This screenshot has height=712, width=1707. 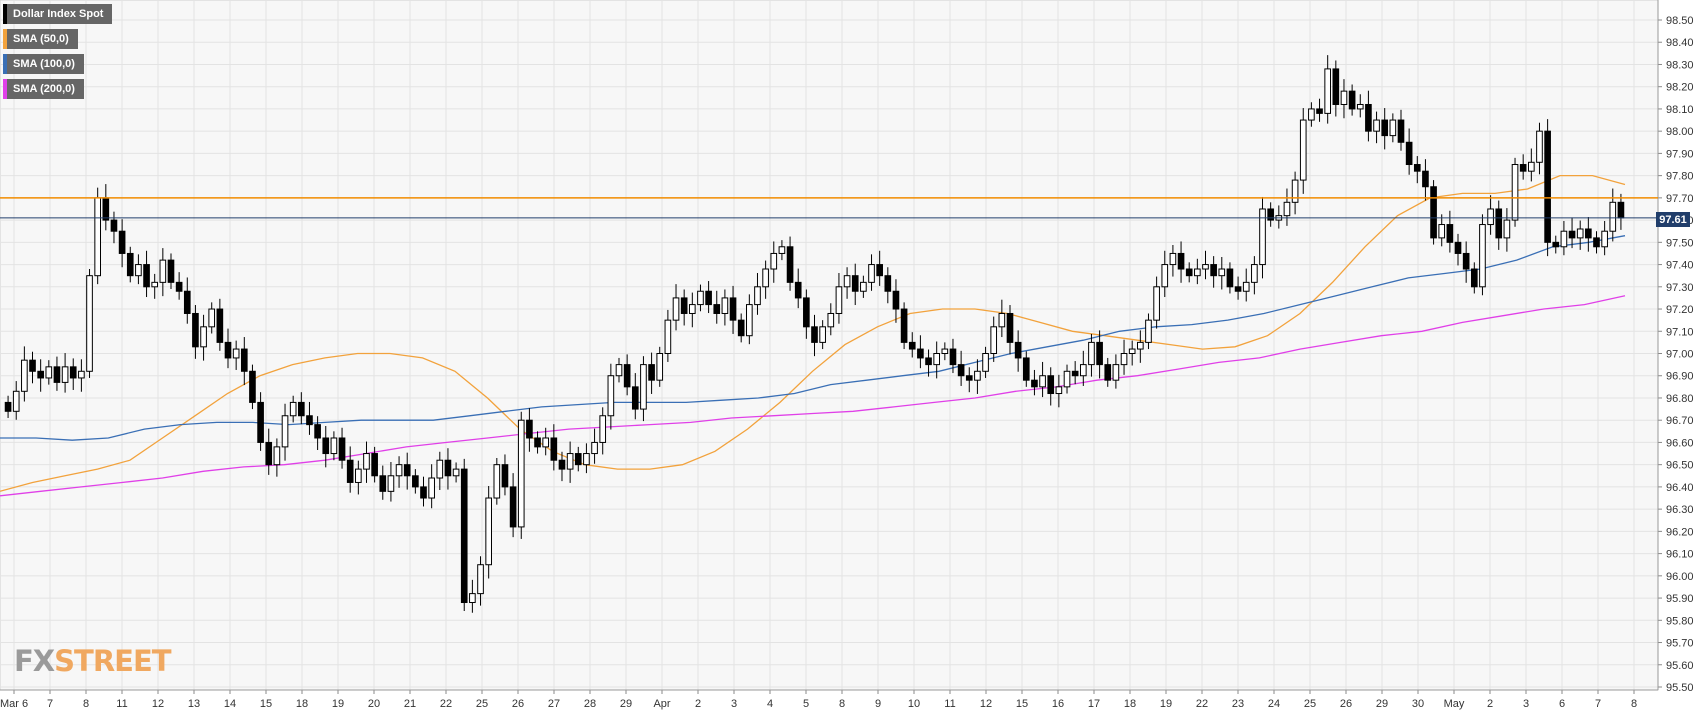 I want to click on x-tick-label: 2, so click(x=698, y=704).